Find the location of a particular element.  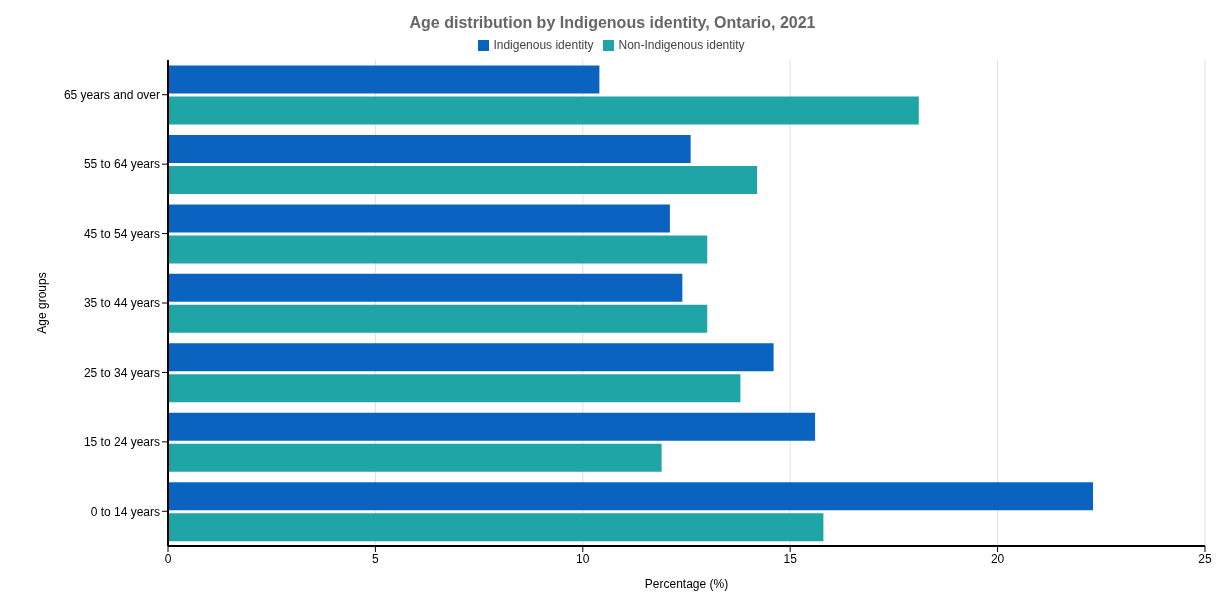

x-tick-label: 10 is located at coordinates (583, 558).